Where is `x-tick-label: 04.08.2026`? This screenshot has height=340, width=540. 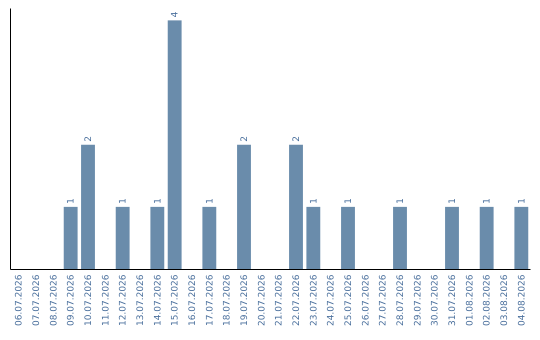 x-tick-label: 04.08.2026 is located at coordinates (522, 300).